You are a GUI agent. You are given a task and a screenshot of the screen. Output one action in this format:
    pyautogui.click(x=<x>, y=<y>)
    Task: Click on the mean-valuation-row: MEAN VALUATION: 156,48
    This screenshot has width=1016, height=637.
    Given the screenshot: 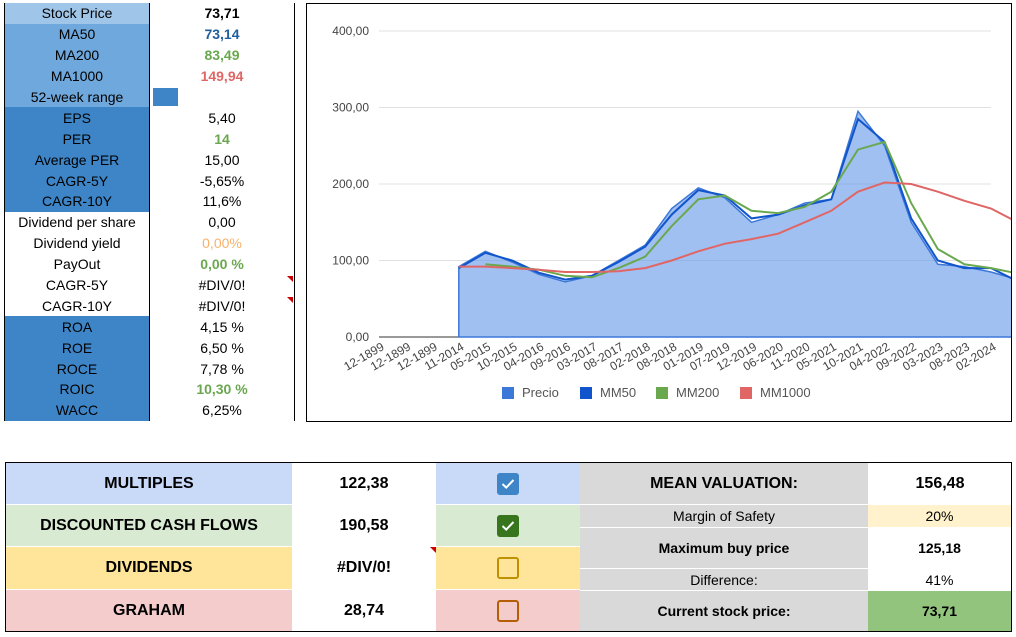 What is the action you would take?
    pyautogui.click(x=795, y=483)
    